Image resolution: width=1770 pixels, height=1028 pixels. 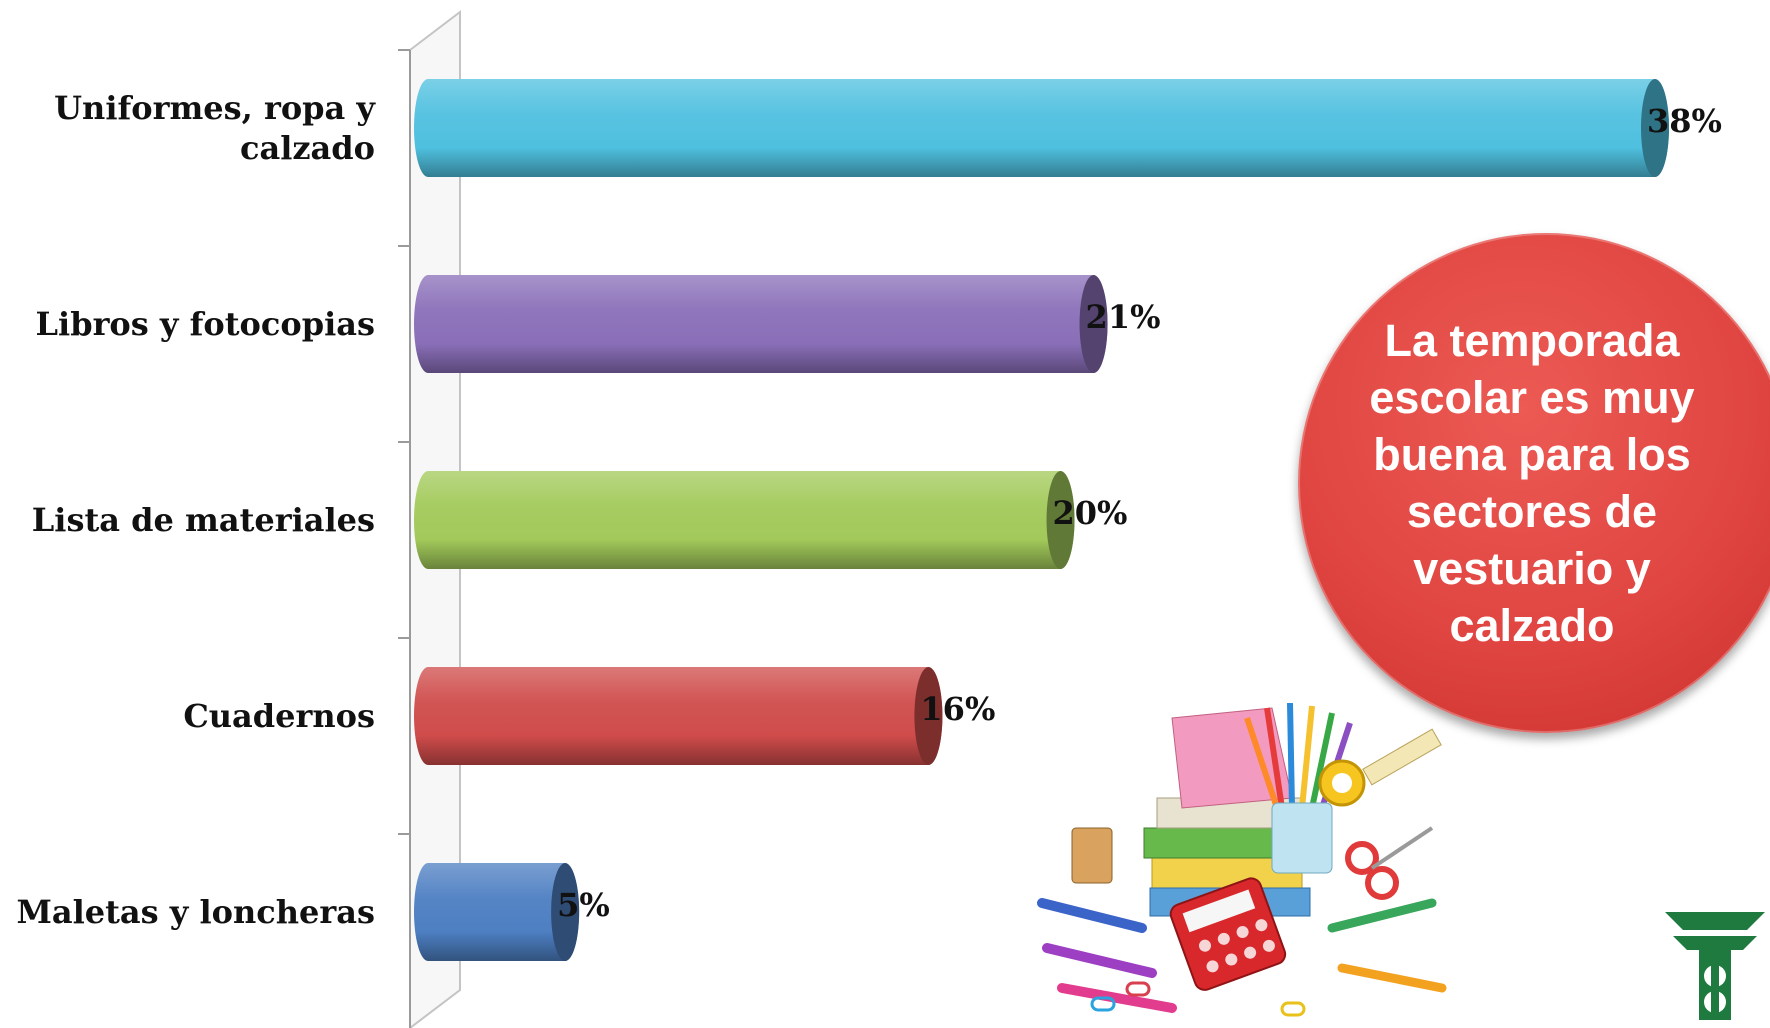 What do you see at coordinates (1684, 121) in the screenshot?
I see `bar-value-label: 38%` at bounding box center [1684, 121].